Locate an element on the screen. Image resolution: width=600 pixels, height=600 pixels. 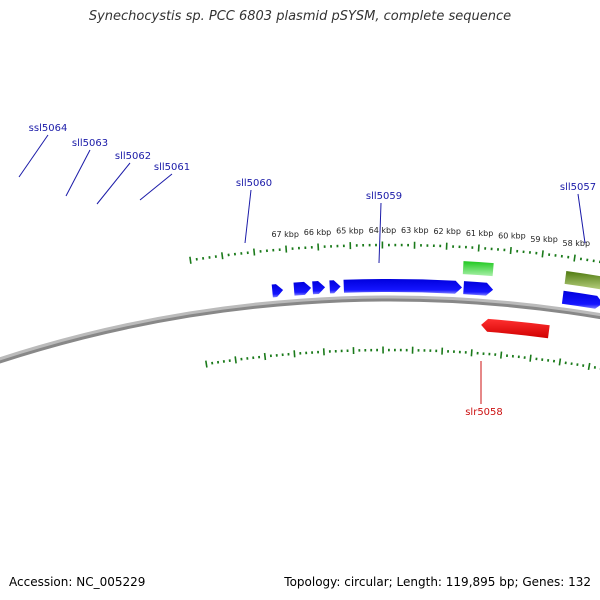
leader-line-sll5061 is located at coordinates (156, 187).